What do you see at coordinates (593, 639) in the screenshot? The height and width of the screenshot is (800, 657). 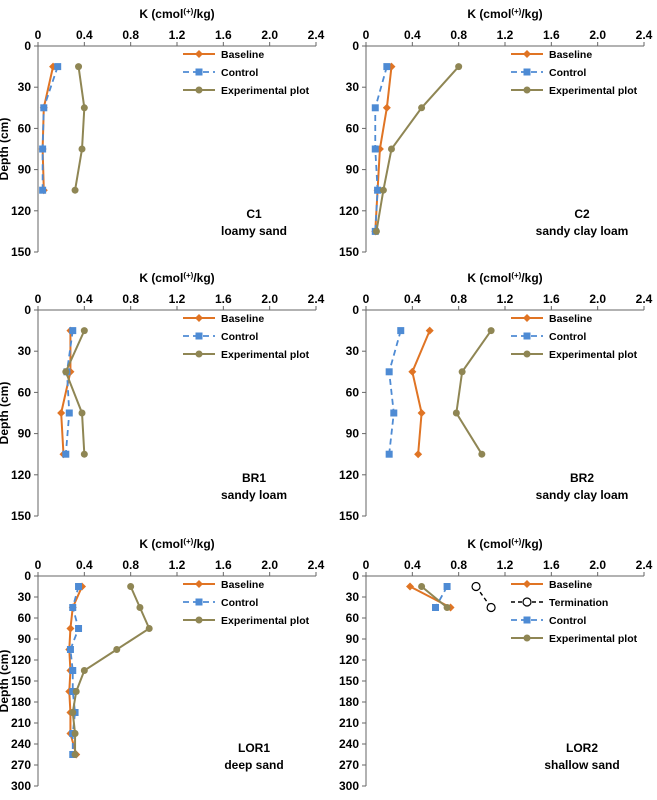 I see `legend-entry: Experimental plot` at bounding box center [593, 639].